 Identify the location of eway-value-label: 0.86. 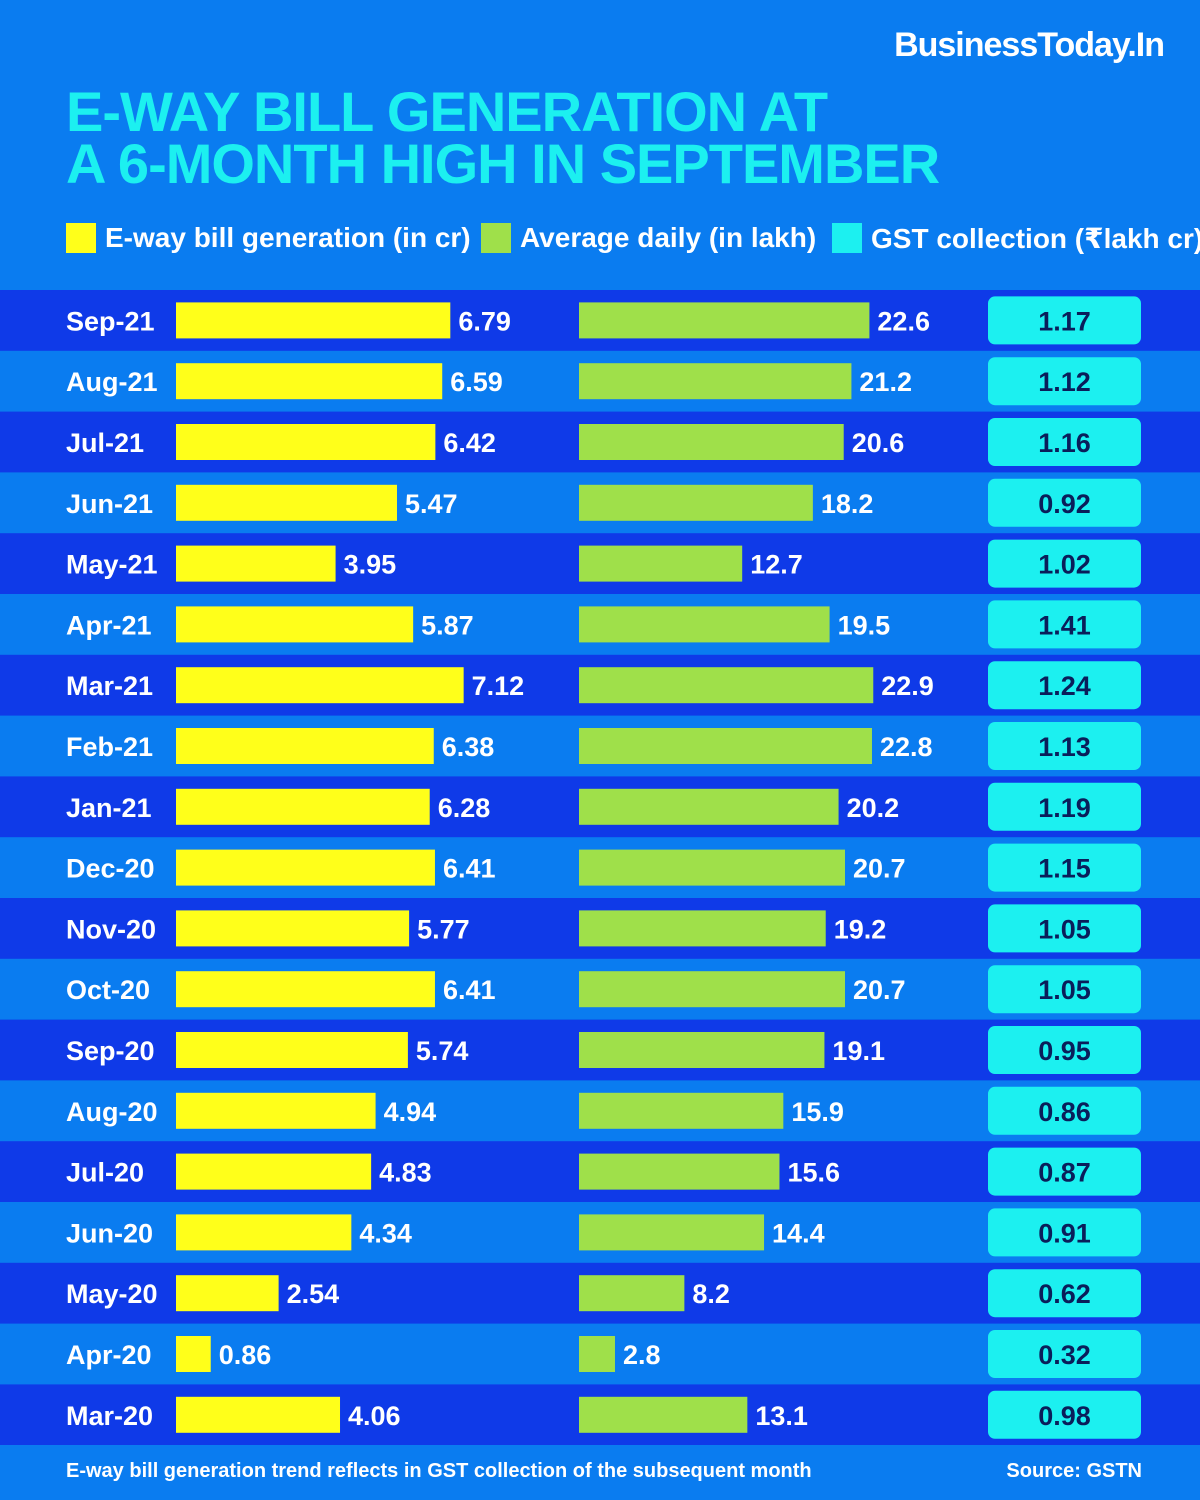
(245, 1355).